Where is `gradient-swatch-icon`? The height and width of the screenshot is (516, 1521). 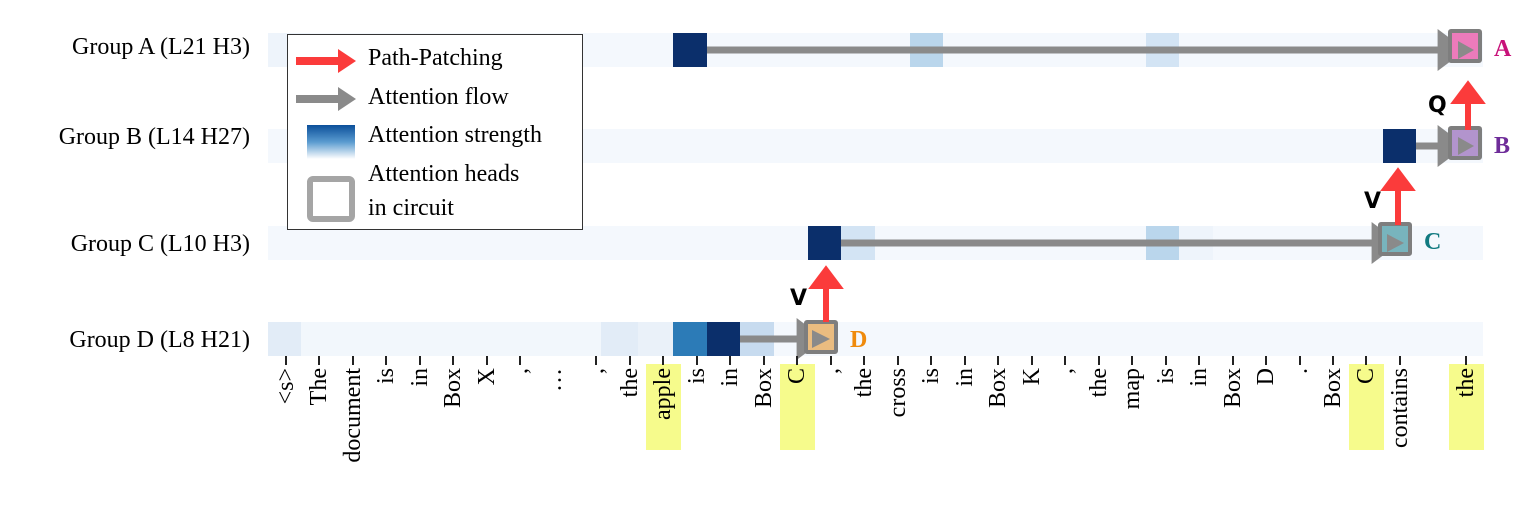
gradient-swatch-icon is located at coordinates (331, 142).